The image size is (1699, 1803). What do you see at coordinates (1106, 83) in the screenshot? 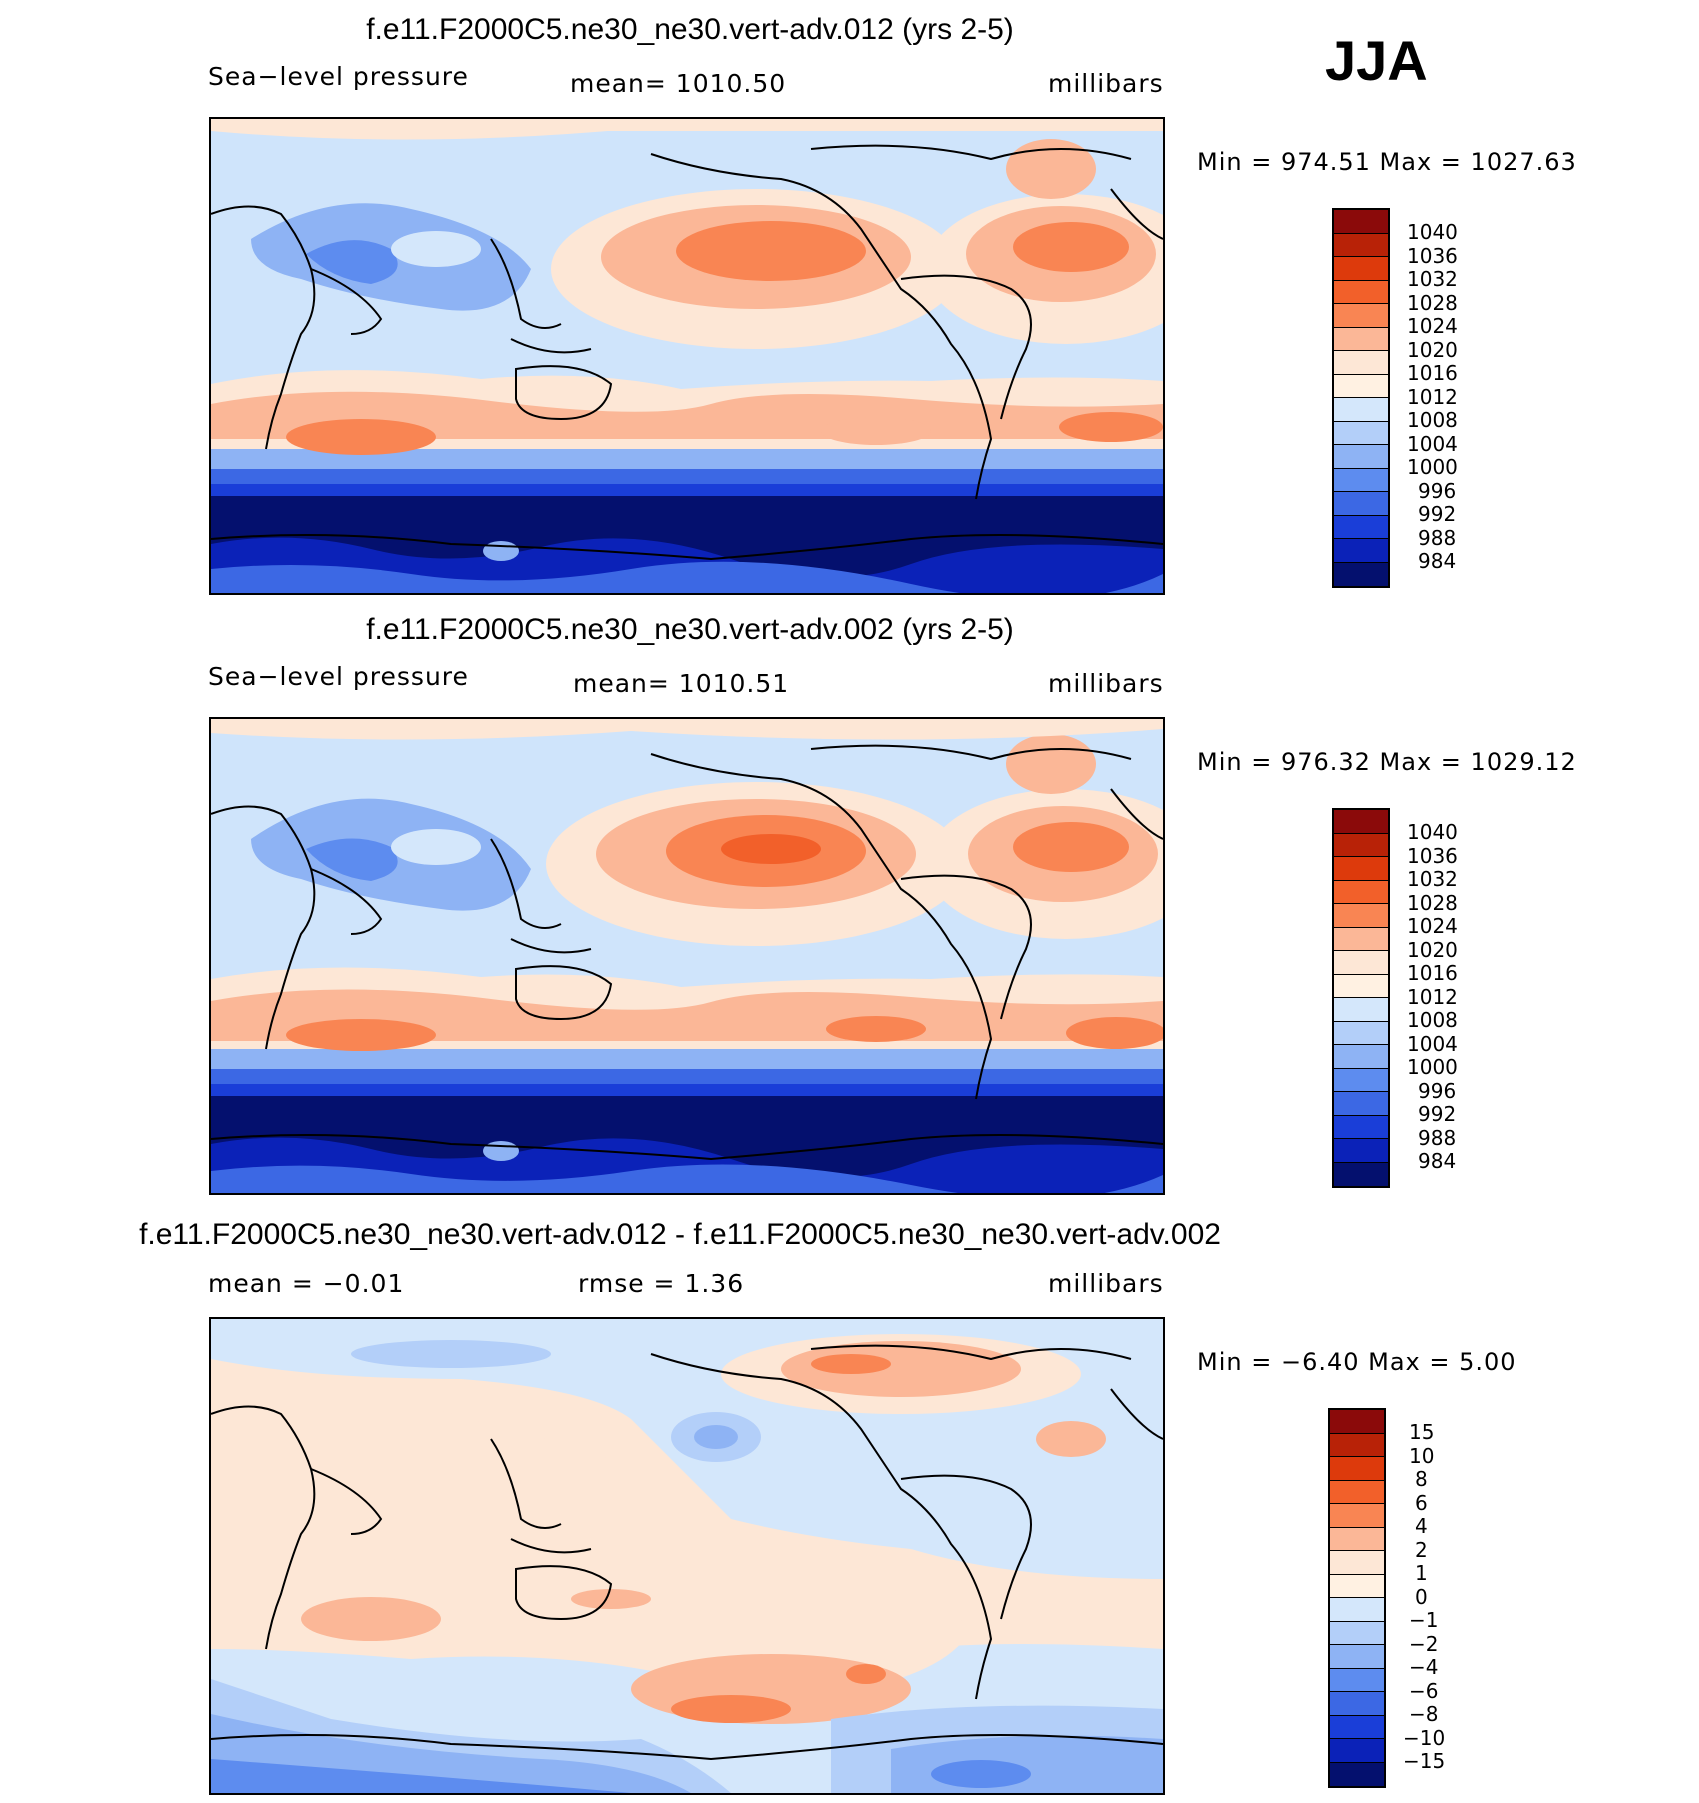
I see `panel1-units: millibars` at bounding box center [1106, 83].